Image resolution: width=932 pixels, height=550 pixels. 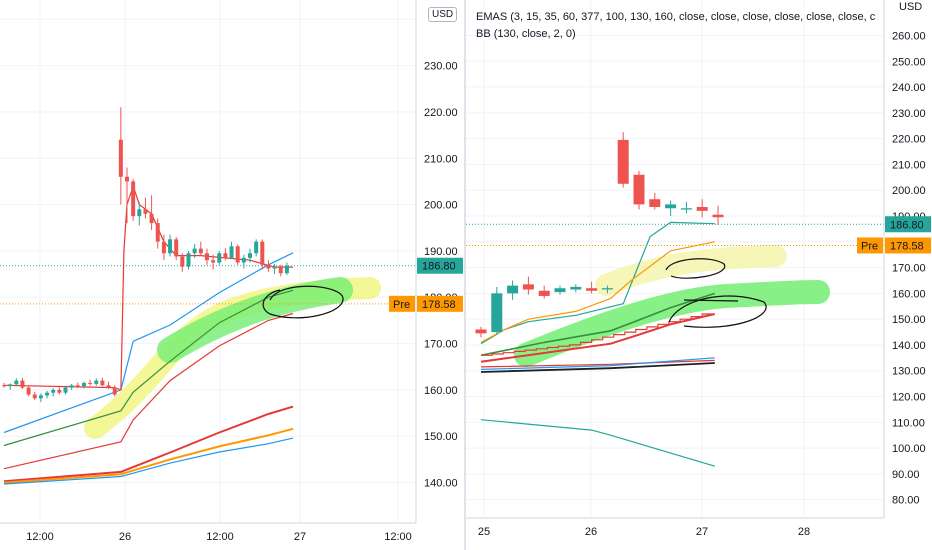 What do you see at coordinates (597, 334) in the screenshot?
I see `step-line` at bounding box center [597, 334].